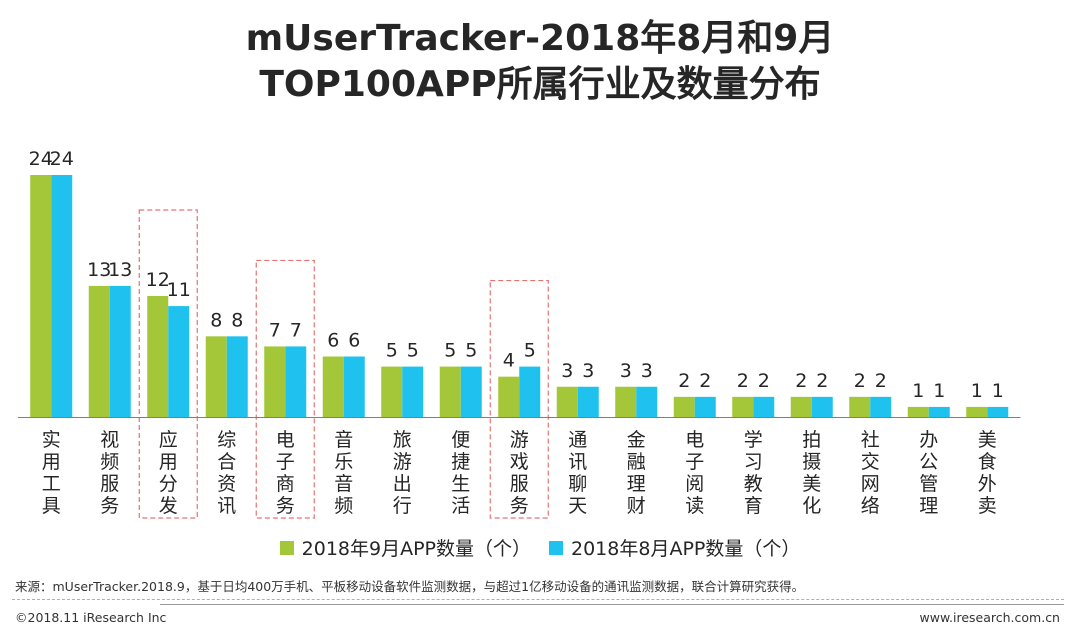  I want to click on category-label-12: 电子阅读, so click(694, 473).